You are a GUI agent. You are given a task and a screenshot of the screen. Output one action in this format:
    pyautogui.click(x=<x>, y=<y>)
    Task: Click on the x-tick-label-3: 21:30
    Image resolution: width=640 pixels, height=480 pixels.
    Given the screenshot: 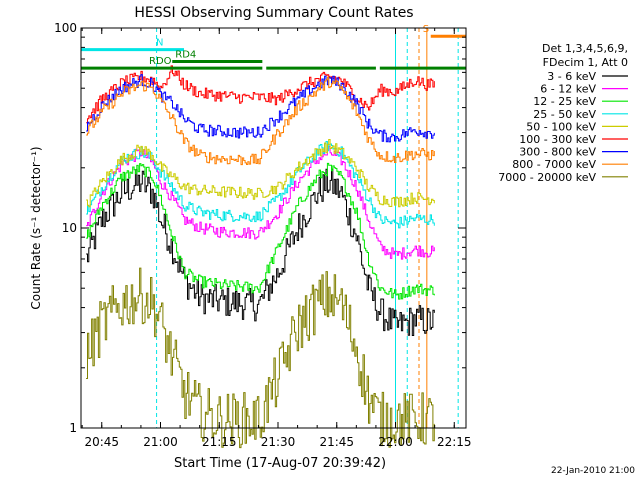 What is the action you would take?
    pyautogui.click(x=278, y=442)
    